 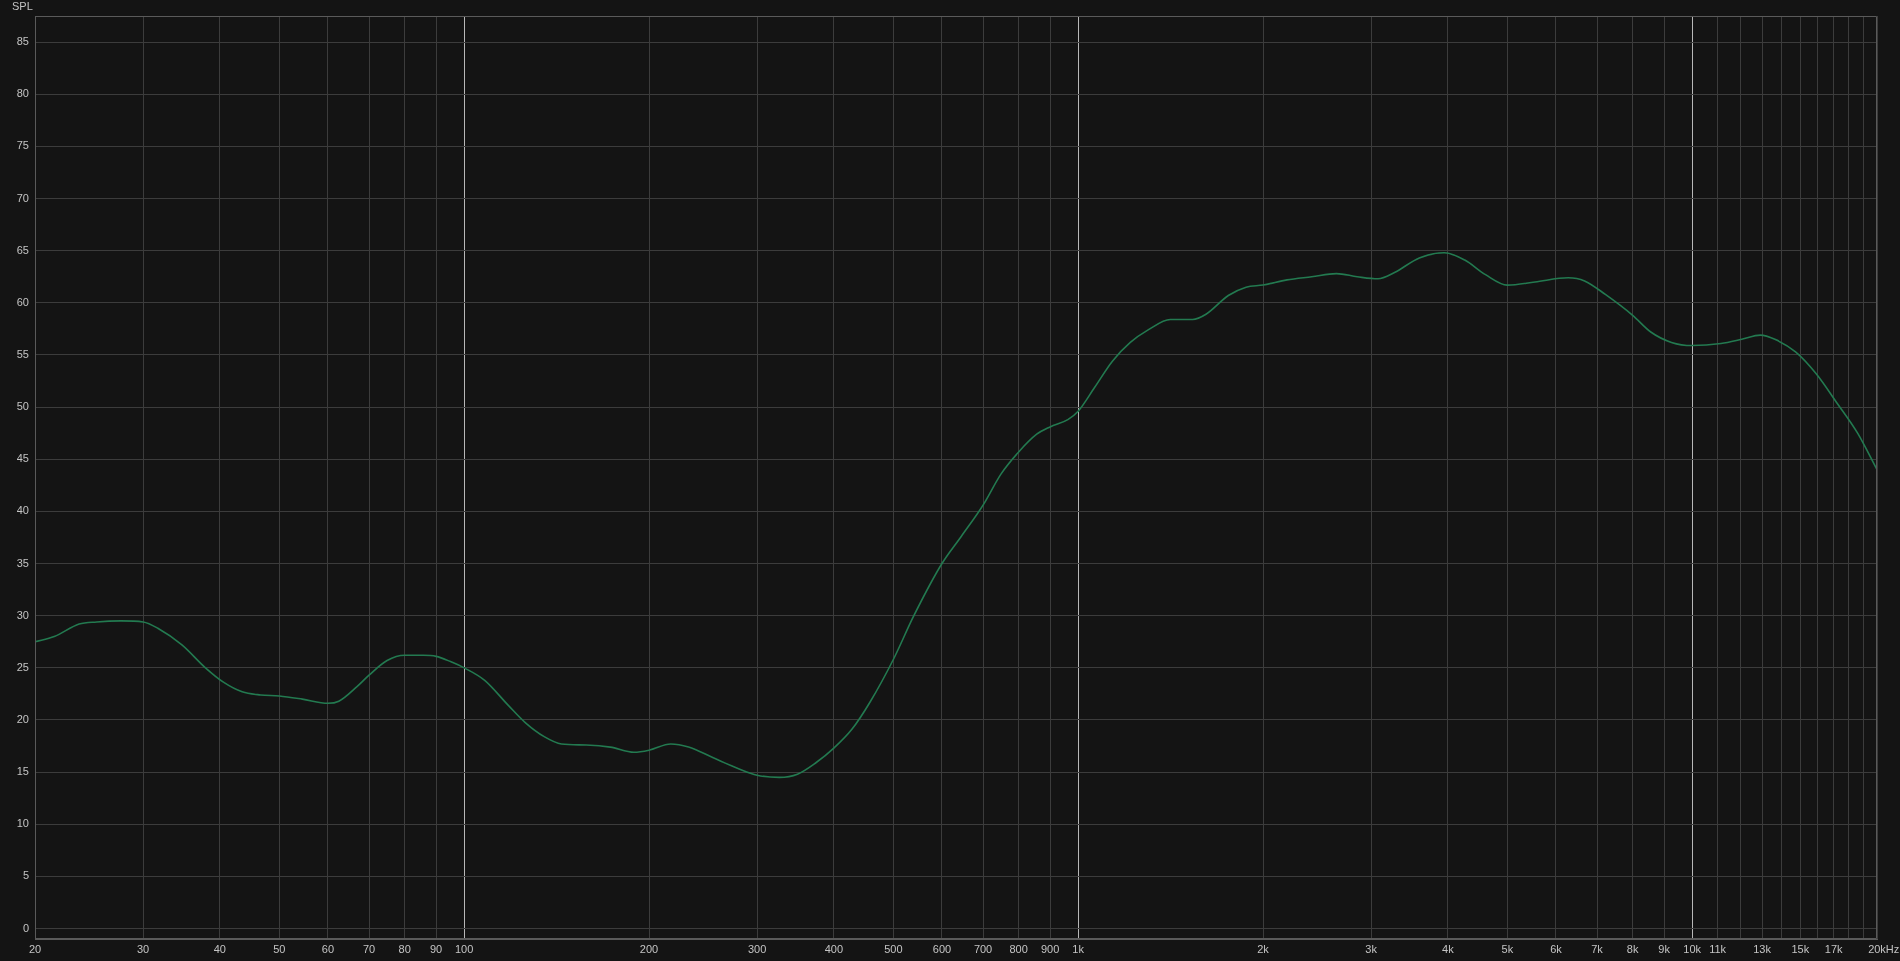 I want to click on y-tick-label: 45, so click(x=22, y=458).